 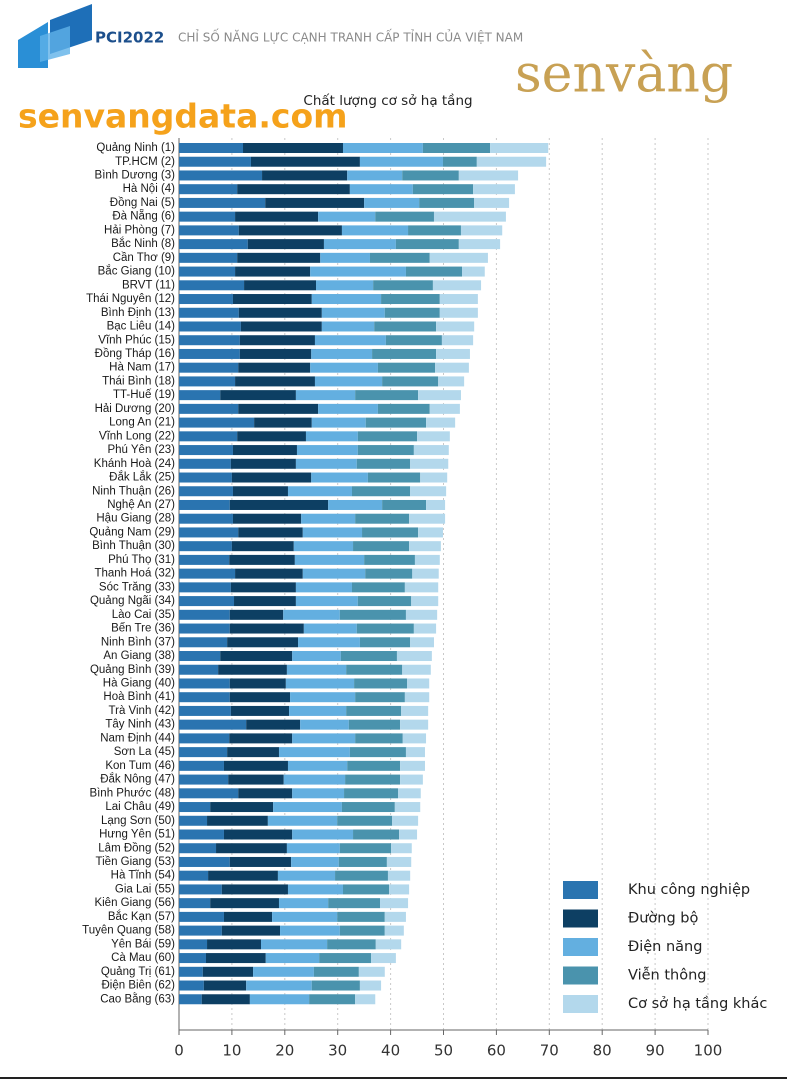 What do you see at coordinates (139, 656) in the screenshot?
I see `y-tick-label: An Giang (38)` at bounding box center [139, 656].